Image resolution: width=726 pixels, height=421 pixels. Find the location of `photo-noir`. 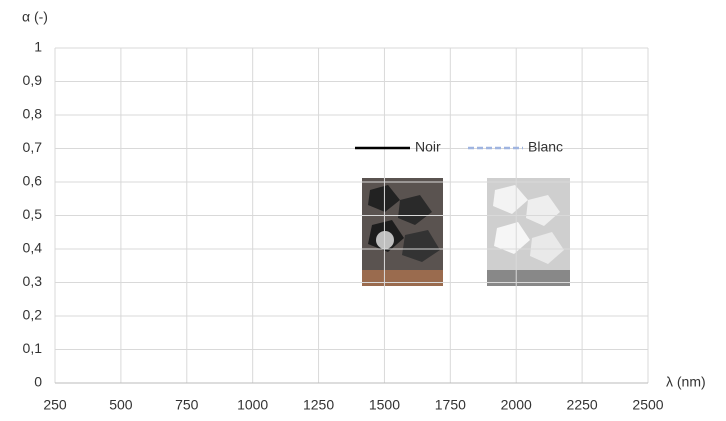

photo-noir is located at coordinates (402, 232).